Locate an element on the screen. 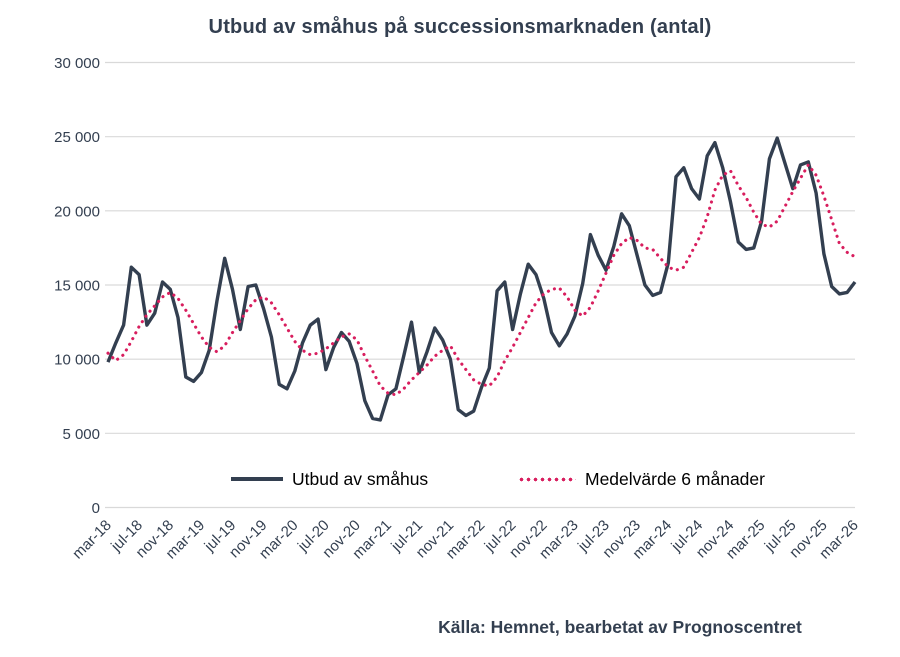 The width and height of the screenshot is (900, 657). legend-label-utbud-av-smahus: Utbud av småhus is located at coordinates (360, 478).